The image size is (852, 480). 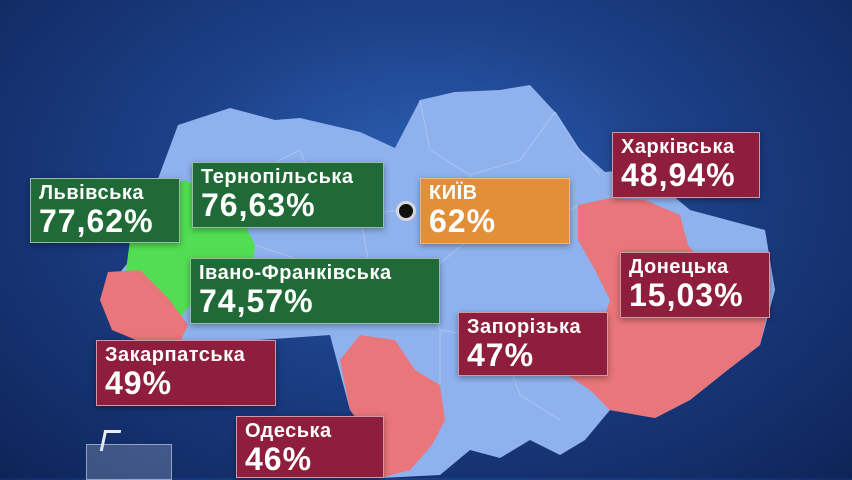 I want to click on region-percent: 62%, so click(x=463, y=221).